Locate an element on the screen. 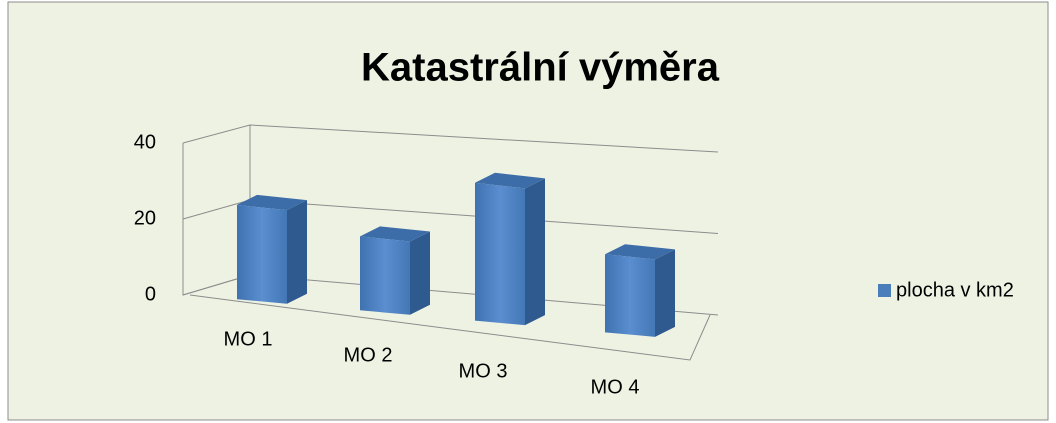 This screenshot has width=1056, height=423. y-tick-label: 20 is located at coordinates (145, 218).